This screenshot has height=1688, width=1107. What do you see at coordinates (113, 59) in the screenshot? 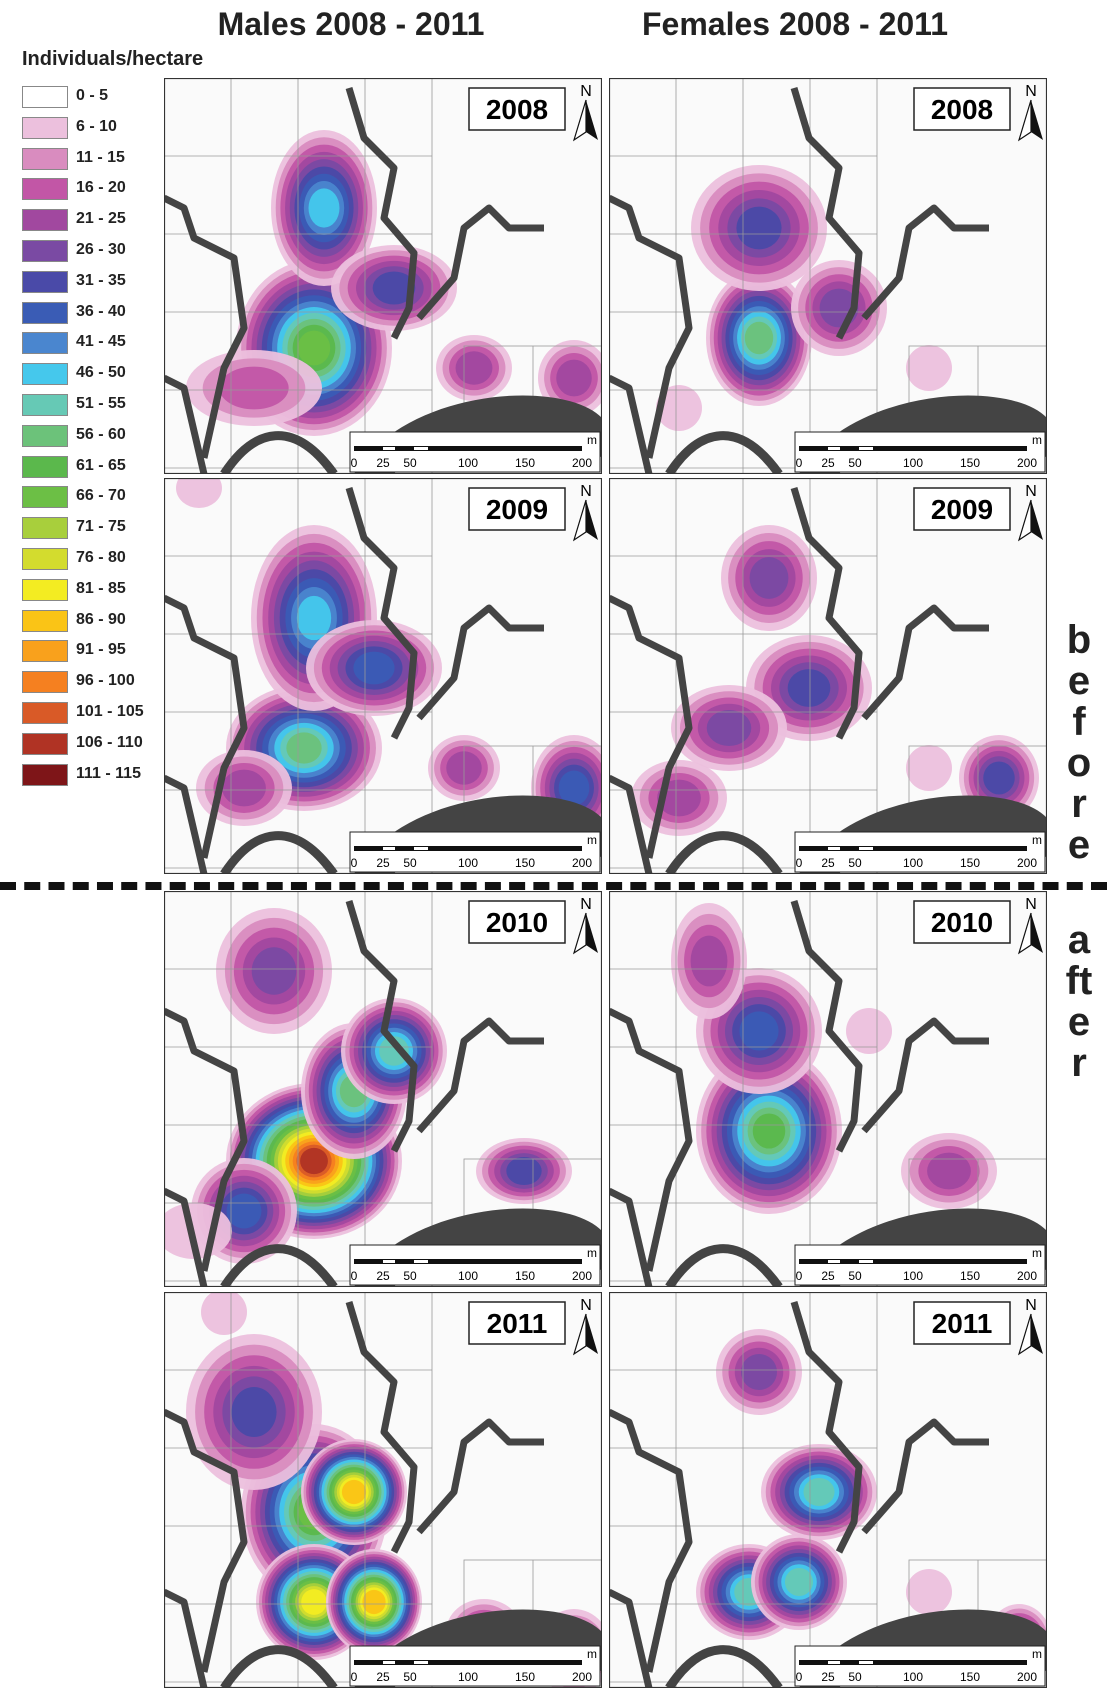
I see `legend-title: Individuals/hectare` at bounding box center [113, 59].